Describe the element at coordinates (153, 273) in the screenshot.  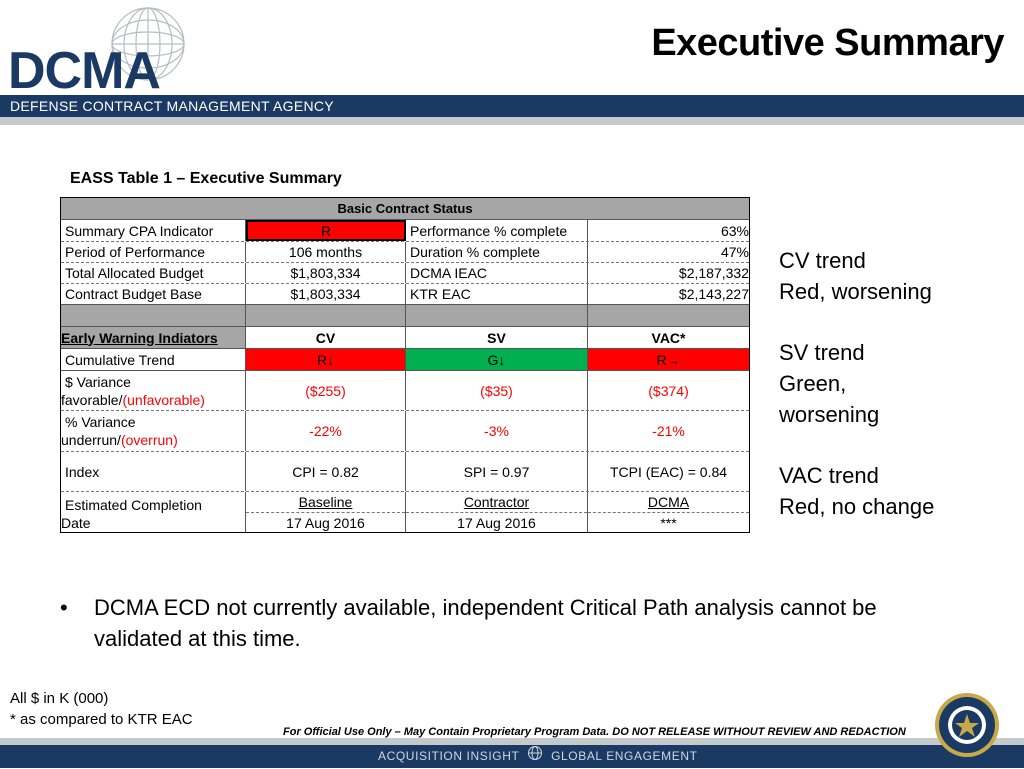
I see `row-label: Total Allocated Budget` at that location.